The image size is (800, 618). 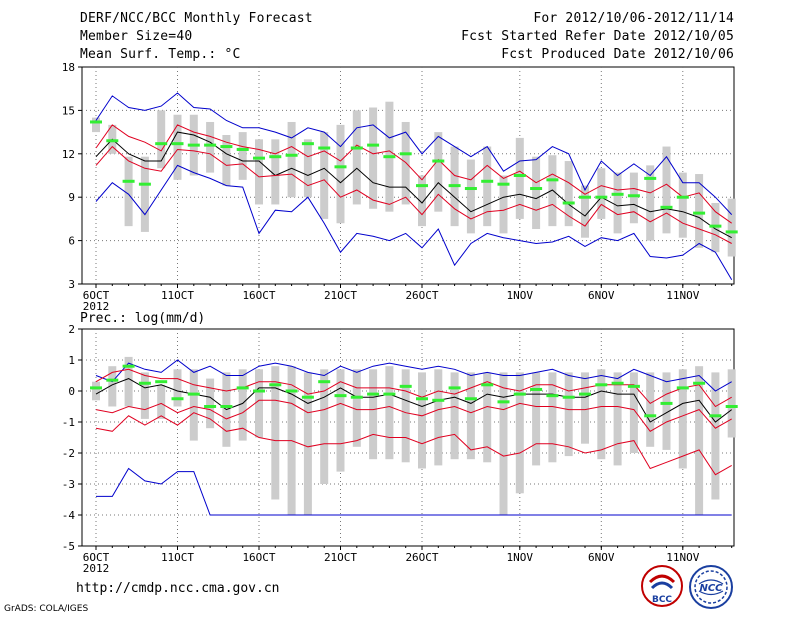 What do you see at coordinates (413, 415) in the screenshot?
I see `panel2-series-lower` at bounding box center [413, 415].